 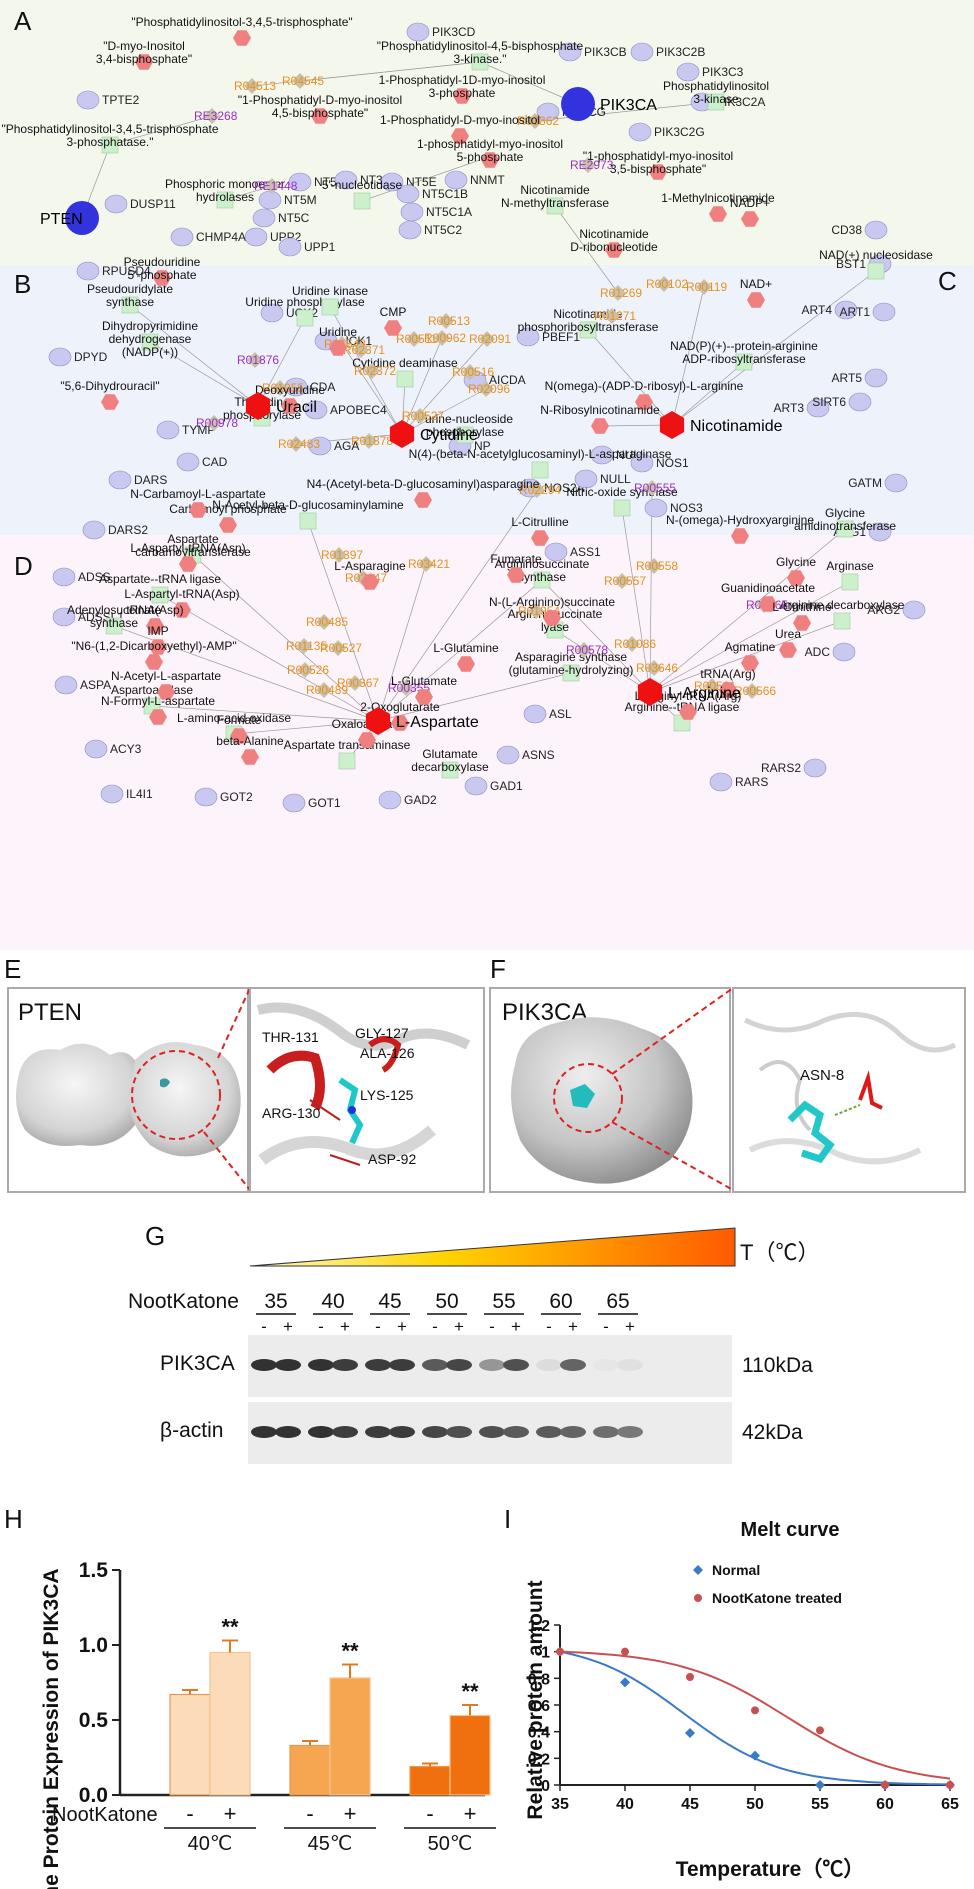 What do you see at coordinates (281, 218) in the screenshot?
I see `gene-node: NT5C` at bounding box center [281, 218].